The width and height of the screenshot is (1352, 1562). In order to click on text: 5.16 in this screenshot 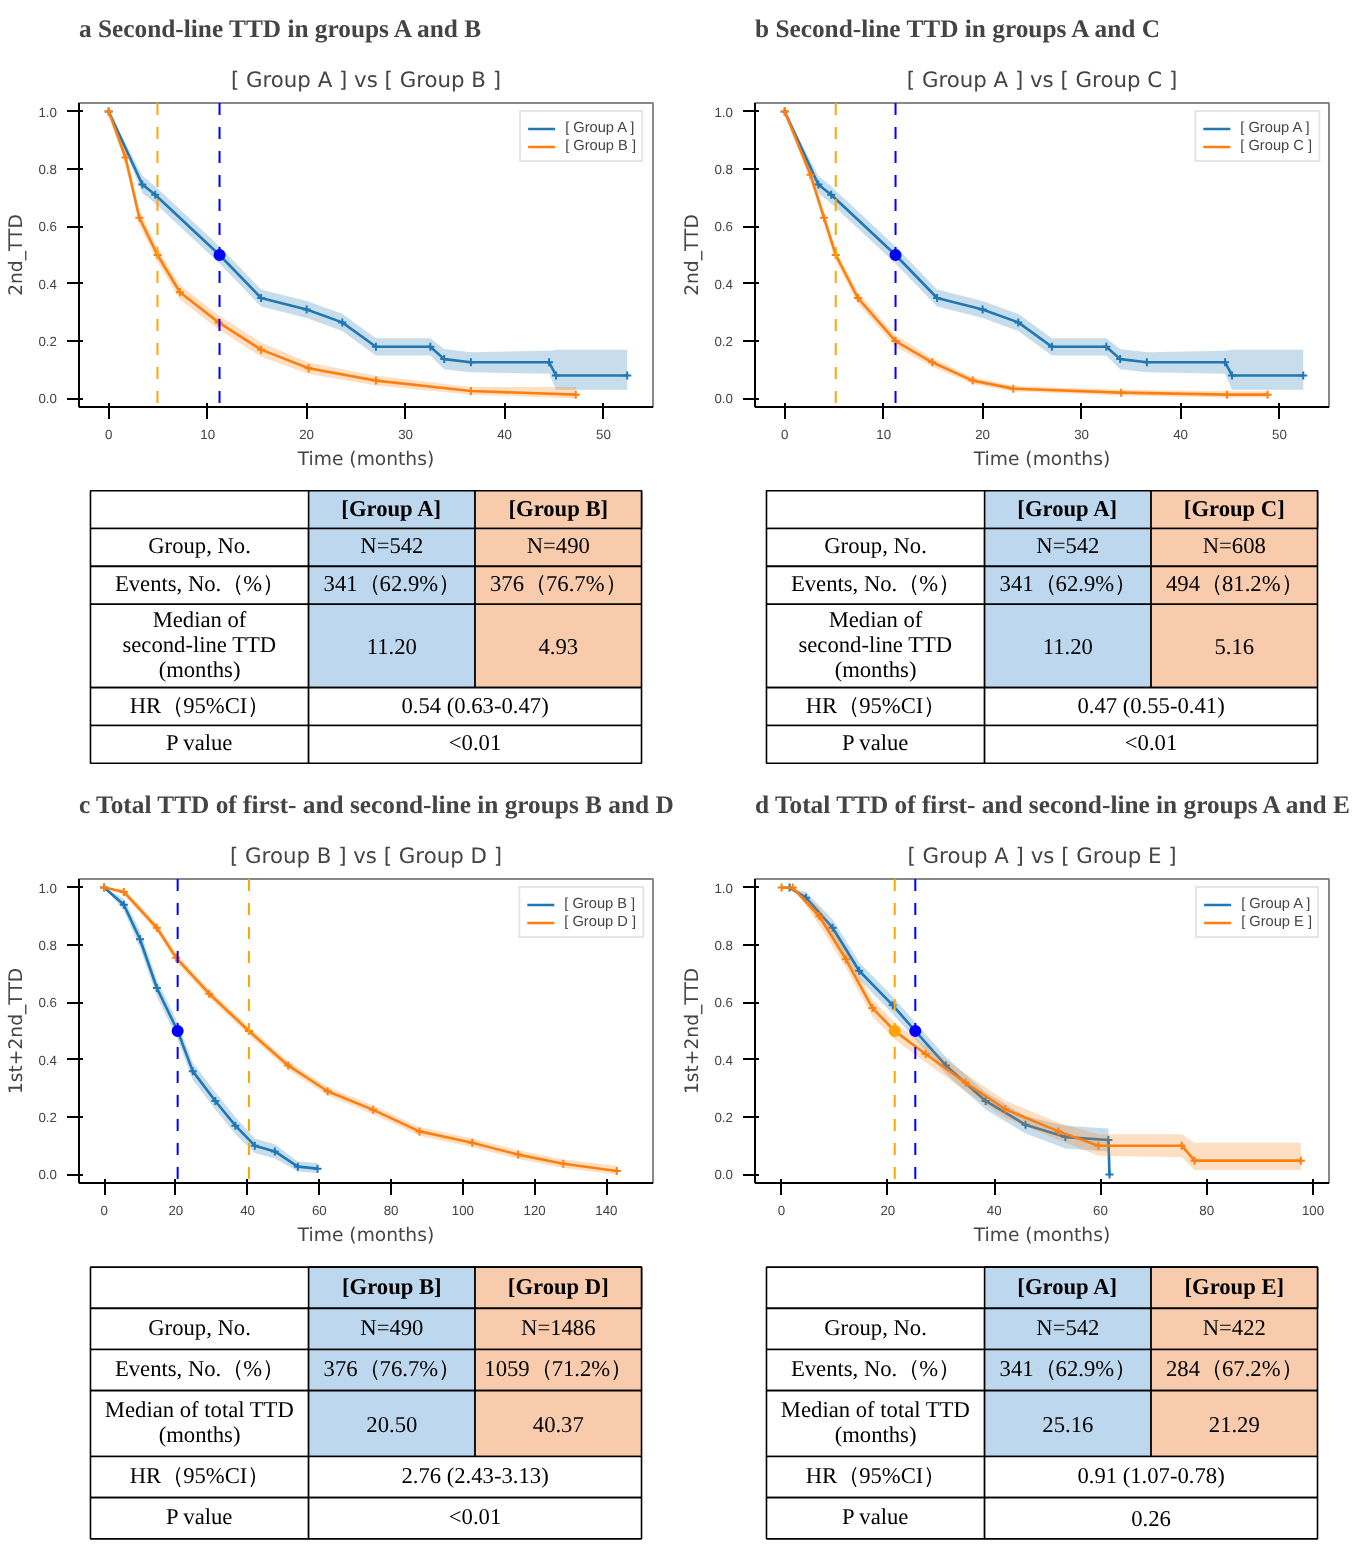, I will do `click(1234, 647)`.